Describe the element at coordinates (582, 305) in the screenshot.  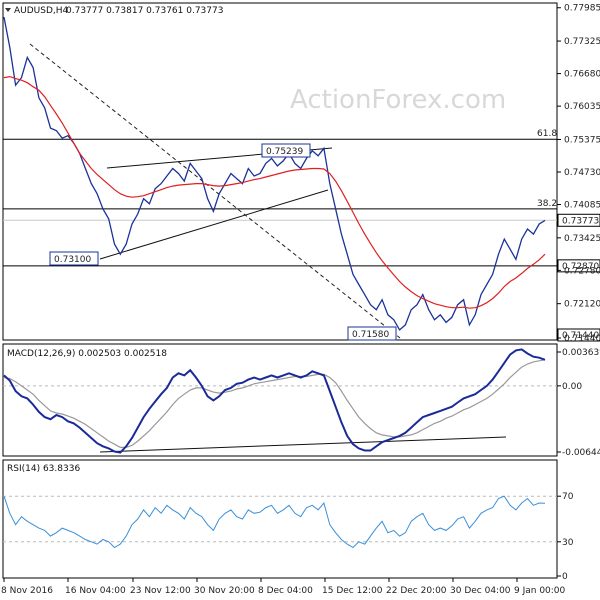
I see `price-y-tick-label: 0.72120` at that location.